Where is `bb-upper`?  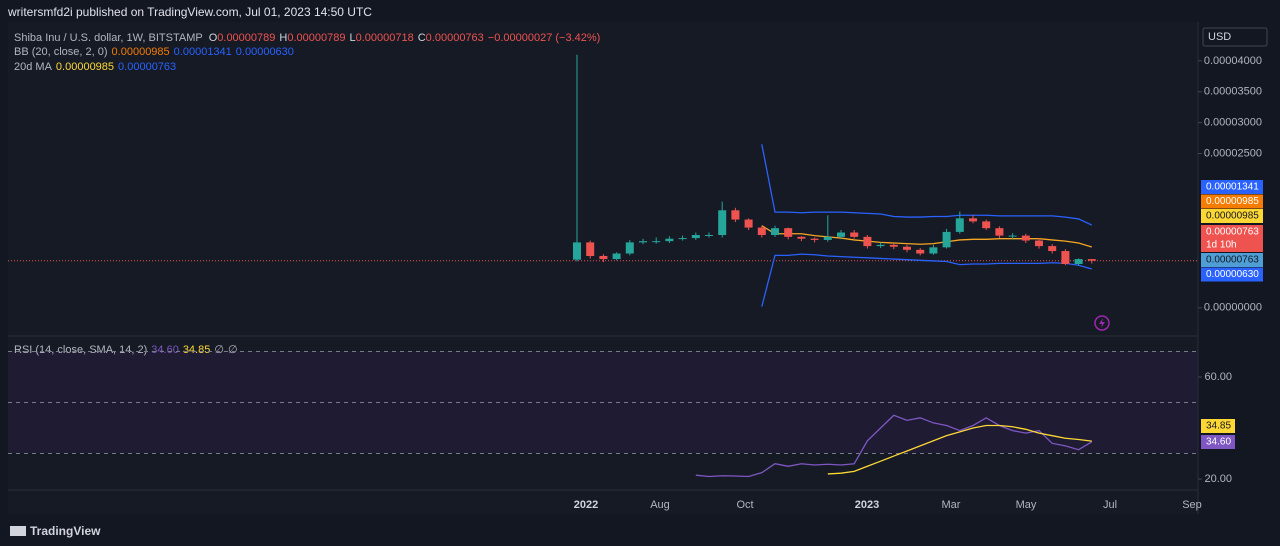
bb-upper is located at coordinates (927, 185).